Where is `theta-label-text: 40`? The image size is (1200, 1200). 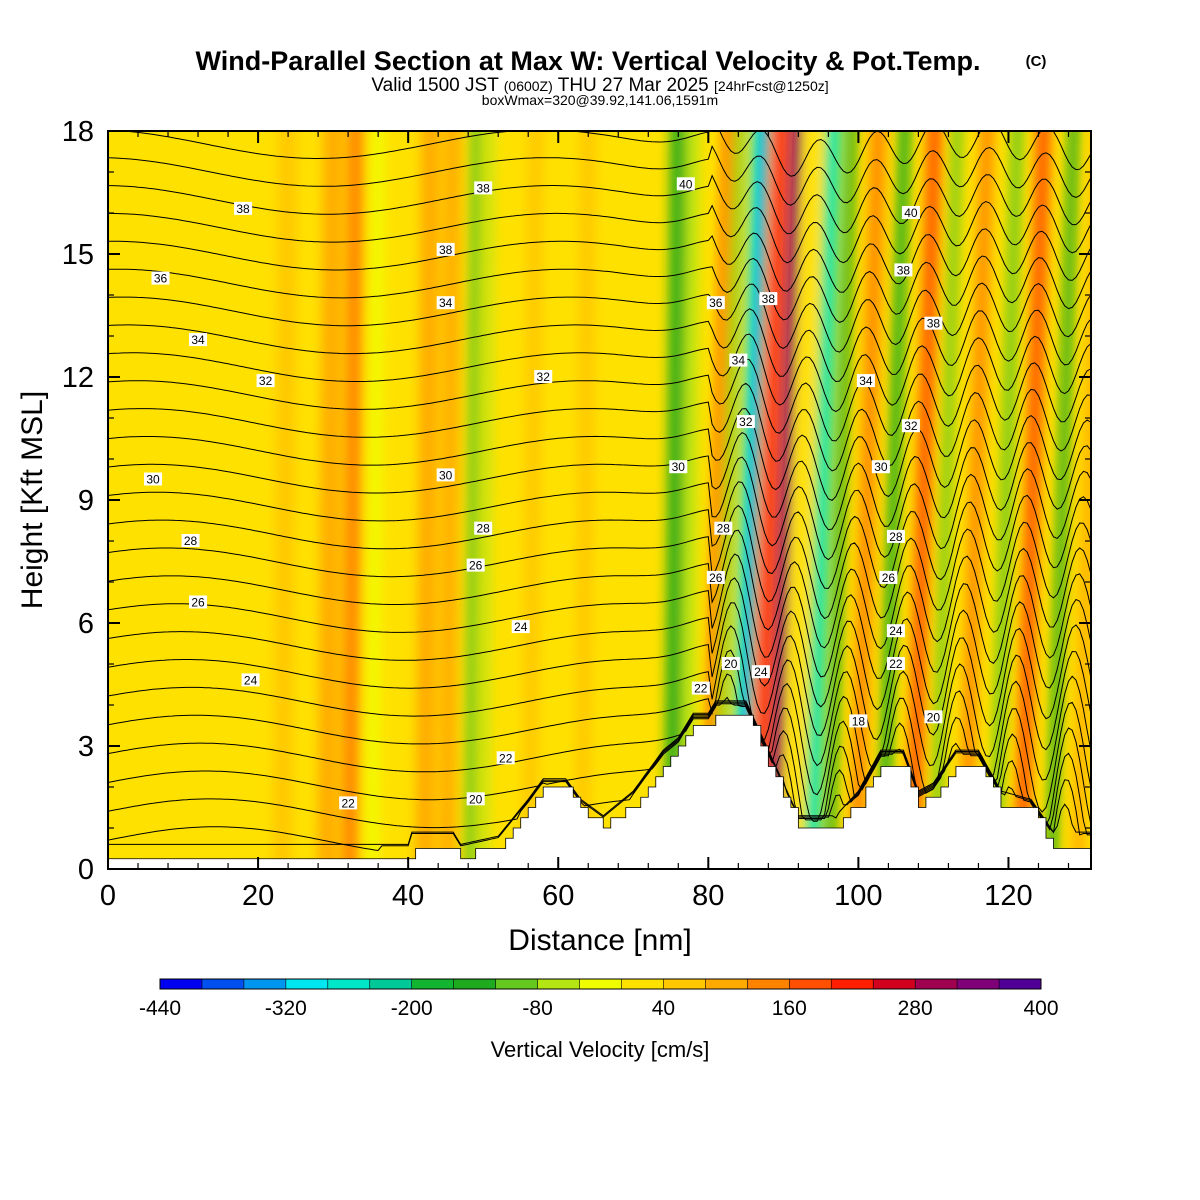 theta-label-text: 40 is located at coordinates (686, 184).